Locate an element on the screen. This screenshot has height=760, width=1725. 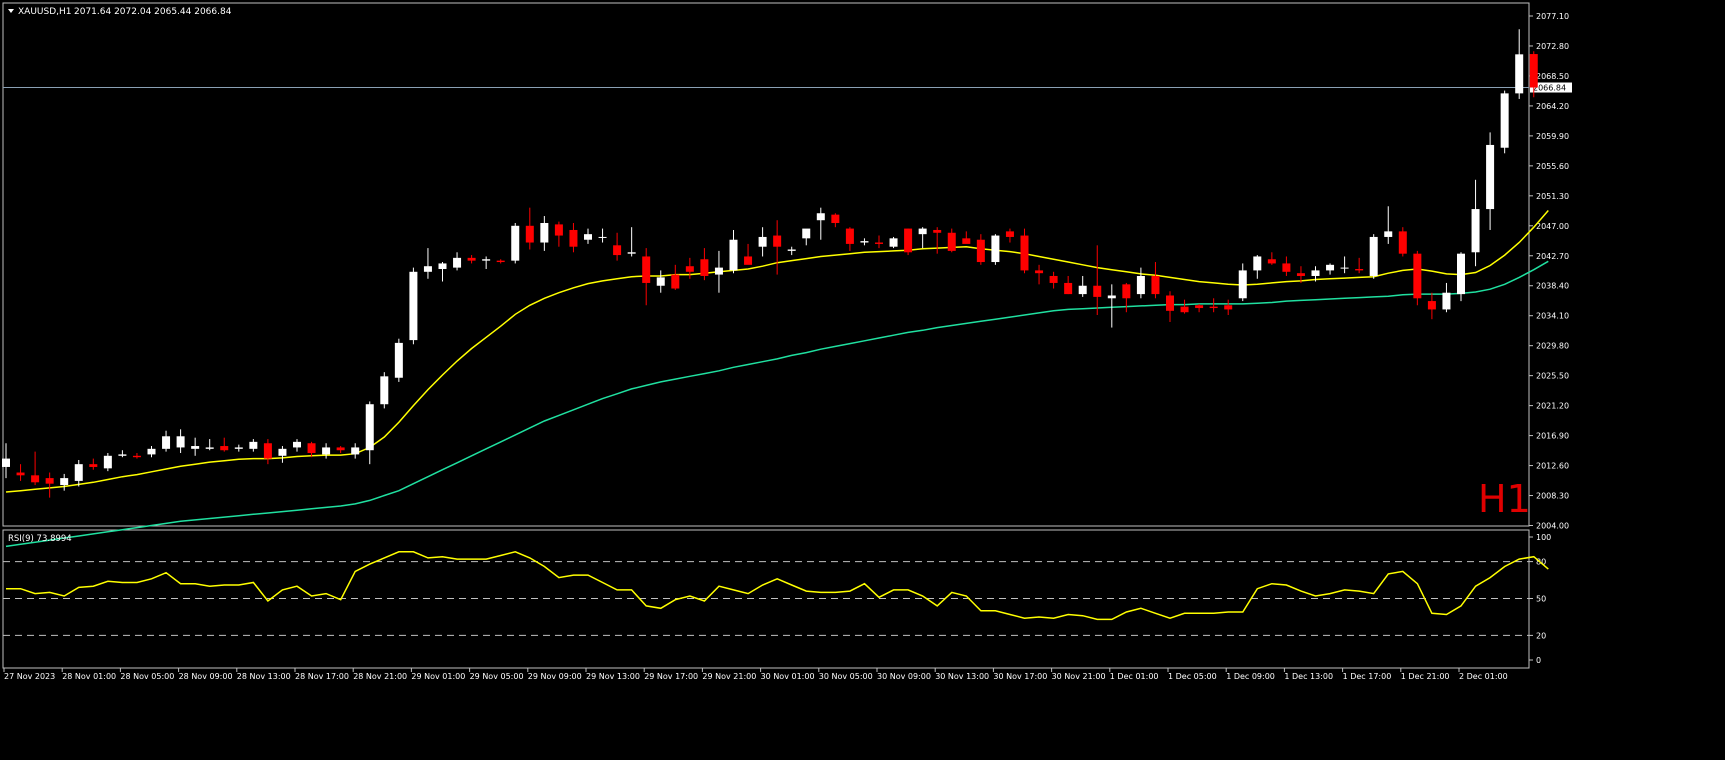
time-tick-label: 30 Nov 21:00 is located at coordinates (1079, 676).